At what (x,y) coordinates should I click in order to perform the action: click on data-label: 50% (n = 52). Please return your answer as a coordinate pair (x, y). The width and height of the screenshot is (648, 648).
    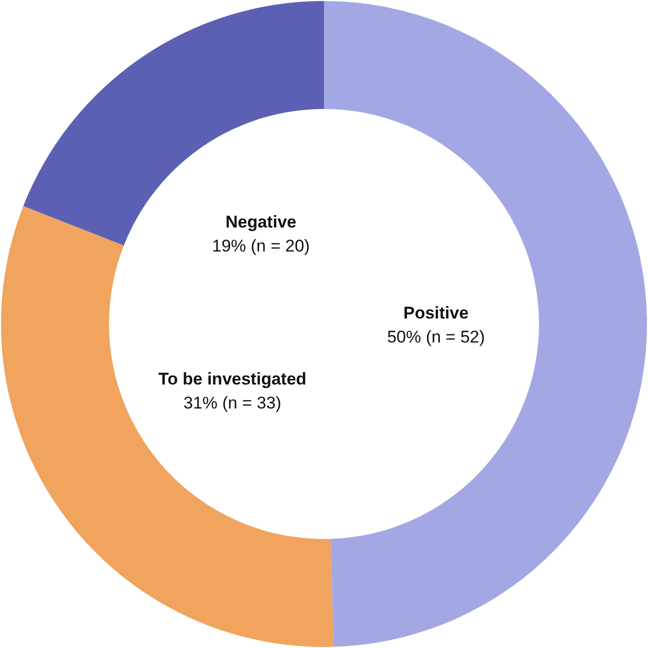
    Looking at the image, I should click on (436, 336).